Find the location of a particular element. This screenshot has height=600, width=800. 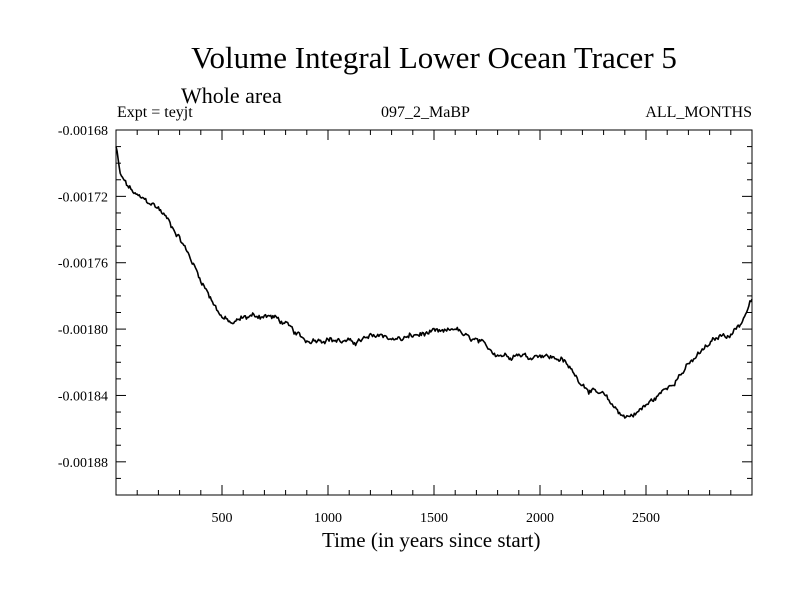

y-tick-label: -0.00180 is located at coordinates (83, 330).